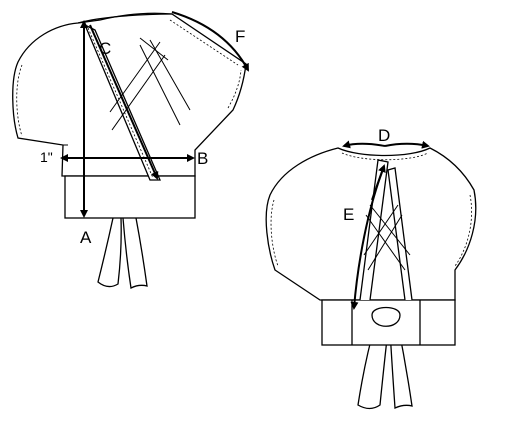  What do you see at coordinates (386, 316) in the screenshot?
I see `back-knot` at bounding box center [386, 316].